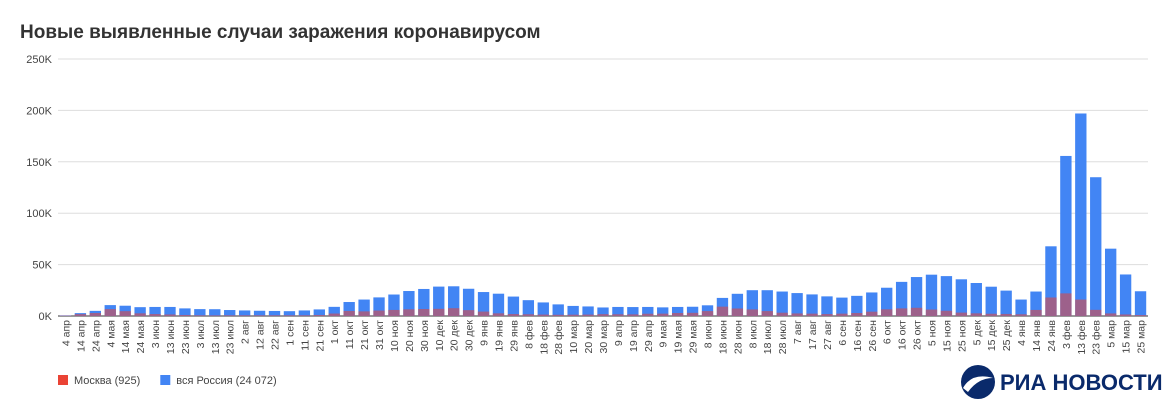 This screenshot has height=410, width=1167. What do you see at coordinates (1082, 337) in the screenshot?
I see `x-tick-label: 13 фев` at bounding box center [1082, 337].